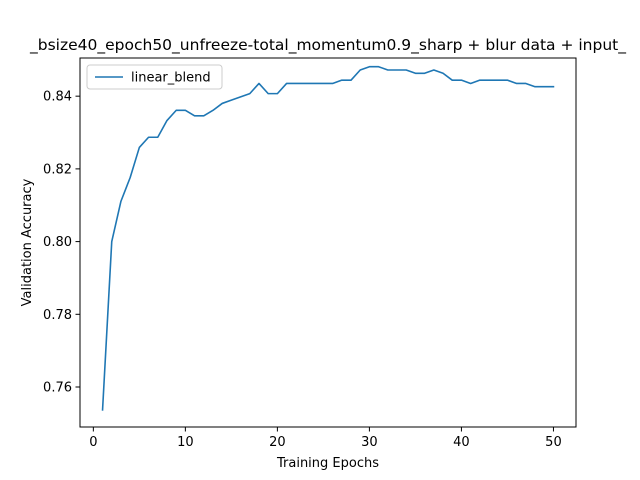 Image resolution: width=640 pixels, height=480 pixels. What do you see at coordinates (369, 442) in the screenshot?
I see `x-tick-label: 30` at bounding box center [369, 442].